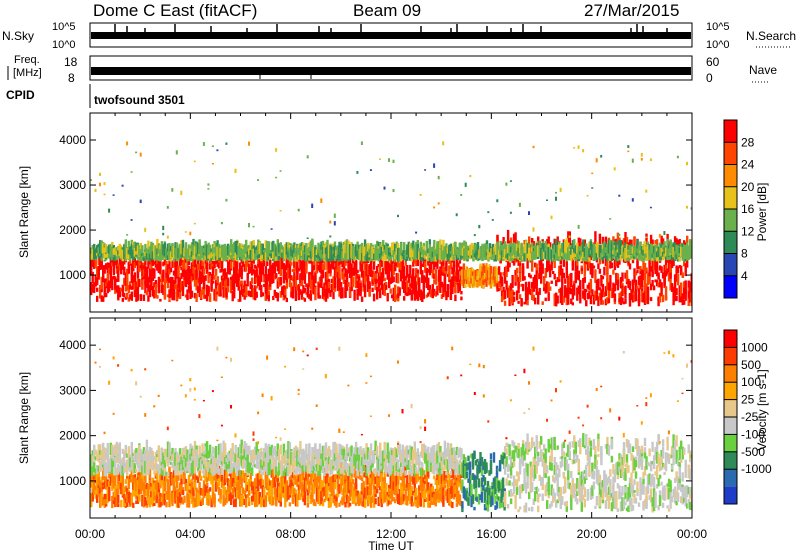 Image resolution: width=800 pixels, height=559 pixels. I want to click on freq-label-line2: [MHz], so click(27, 73).